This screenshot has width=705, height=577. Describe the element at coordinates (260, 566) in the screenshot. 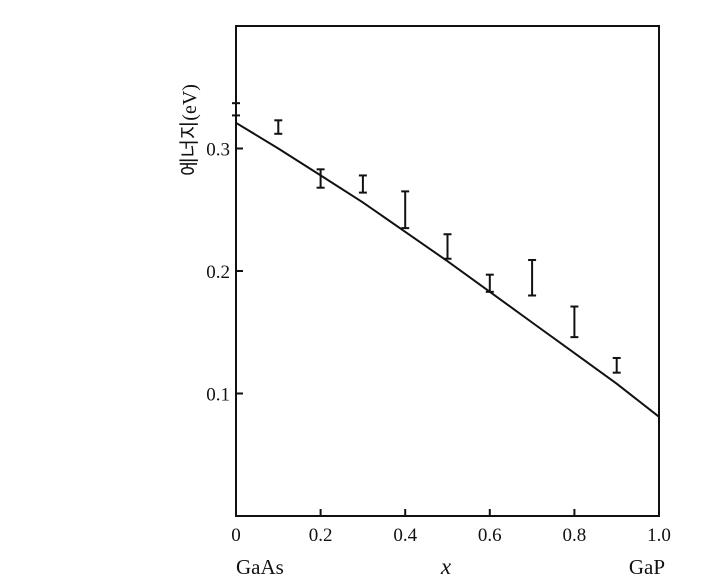

I see `x-left-material-label: GaAs` at that location.